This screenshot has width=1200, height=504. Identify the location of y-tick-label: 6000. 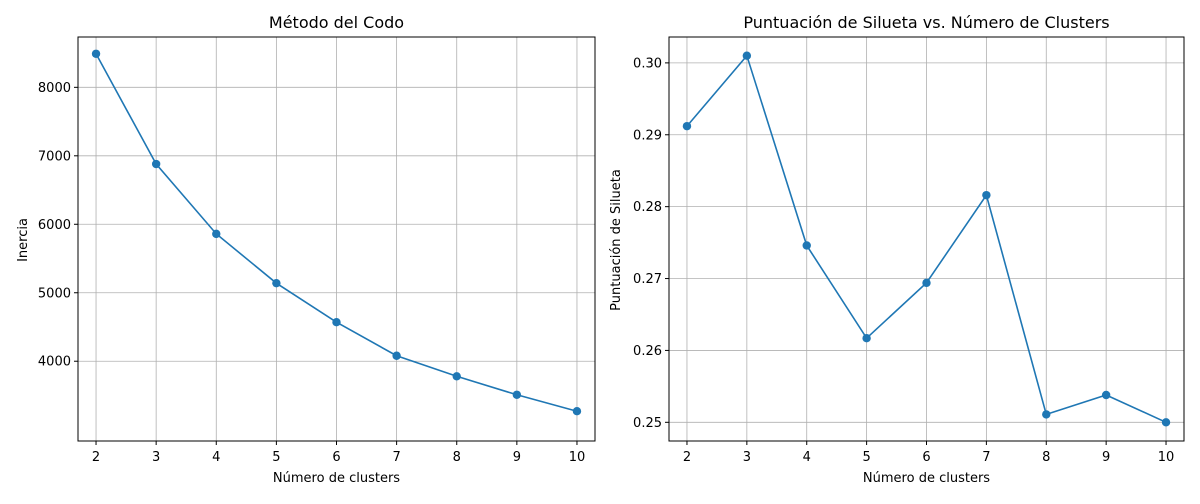
(54, 225).